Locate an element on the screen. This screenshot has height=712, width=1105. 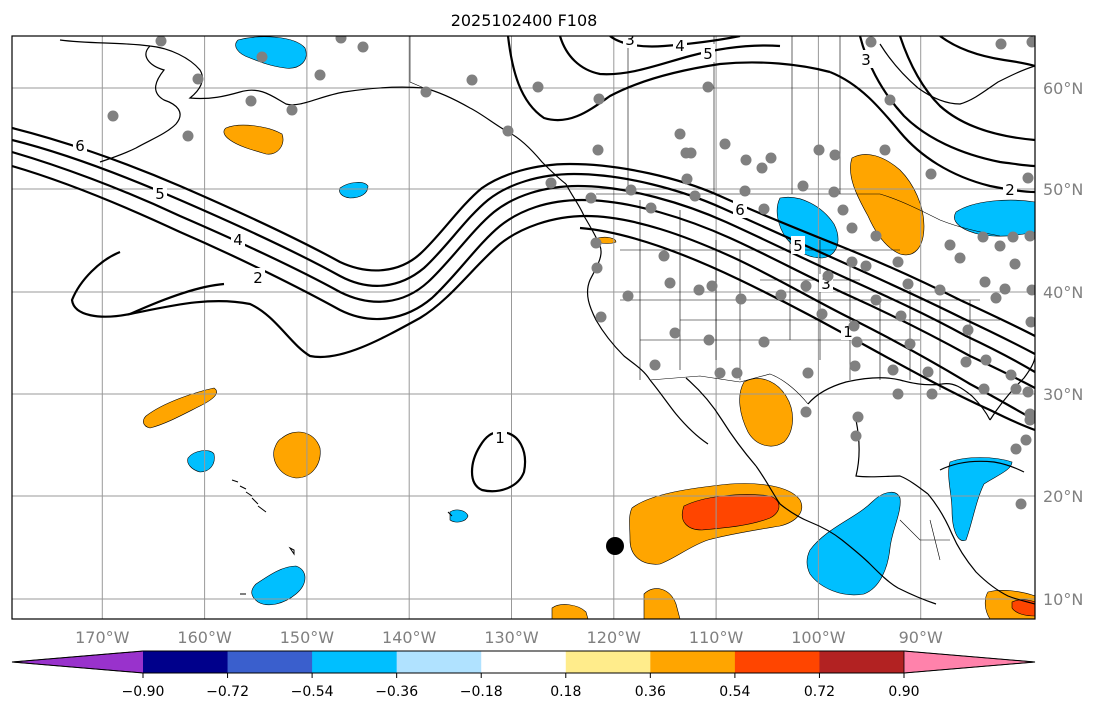
islands is located at coordinates (342, 537).